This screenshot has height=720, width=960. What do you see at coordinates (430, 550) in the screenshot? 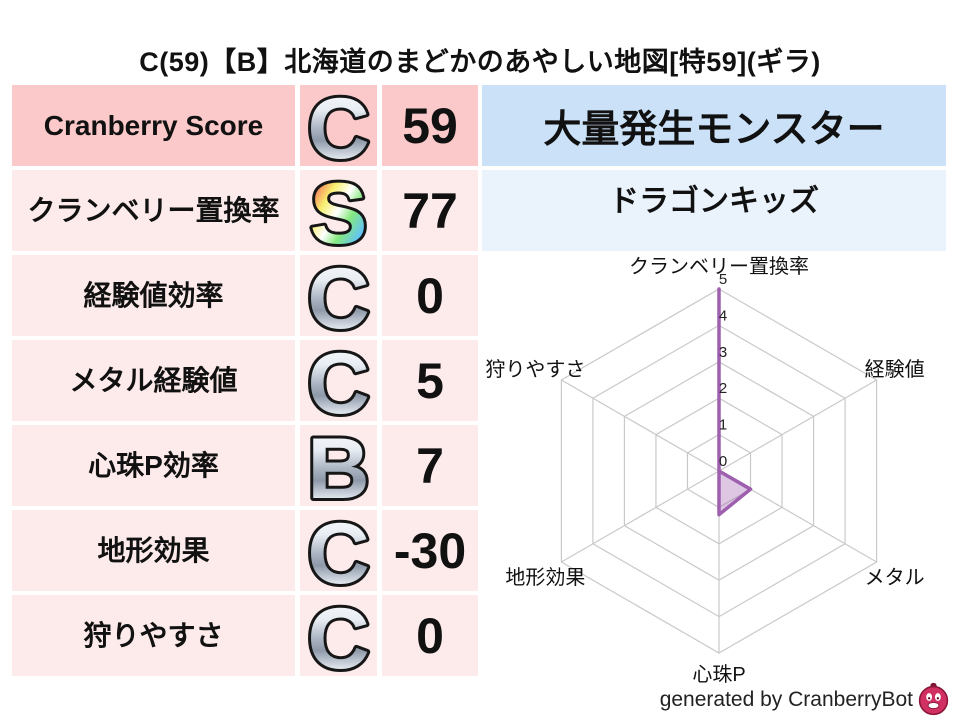
I see `stat-value-terrain-effect: -30` at bounding box center [430, 550].